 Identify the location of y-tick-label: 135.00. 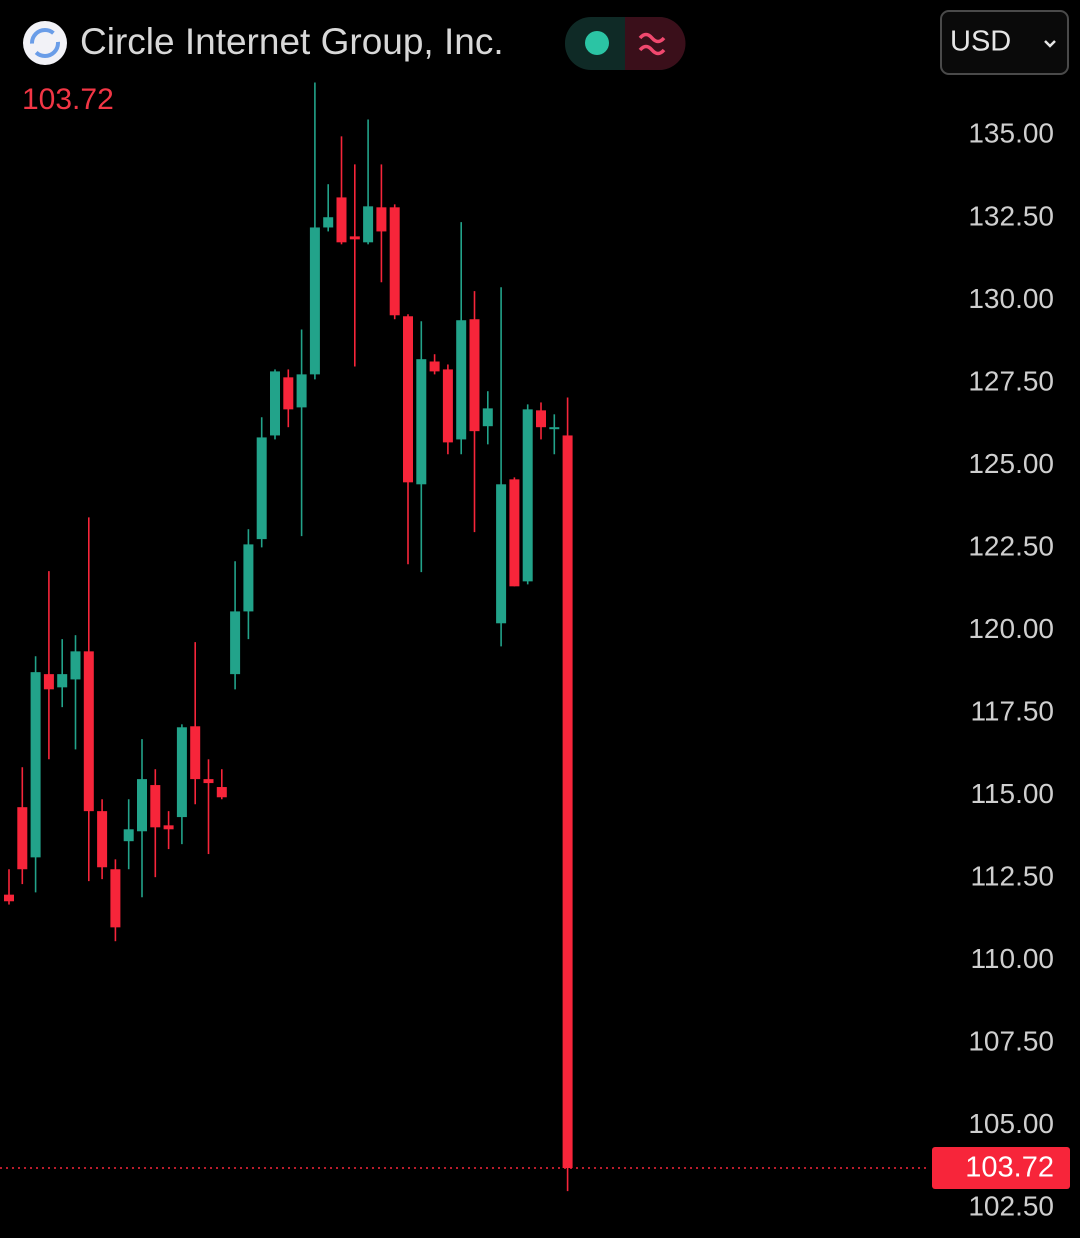
(1011, 133).